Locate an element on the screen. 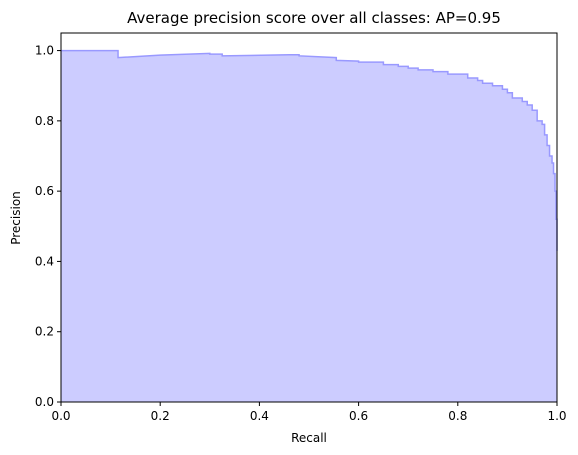 The width and height of the screenshot is (578, 455). x-tick-label: 1.0 is located at coordinates (556, 416).